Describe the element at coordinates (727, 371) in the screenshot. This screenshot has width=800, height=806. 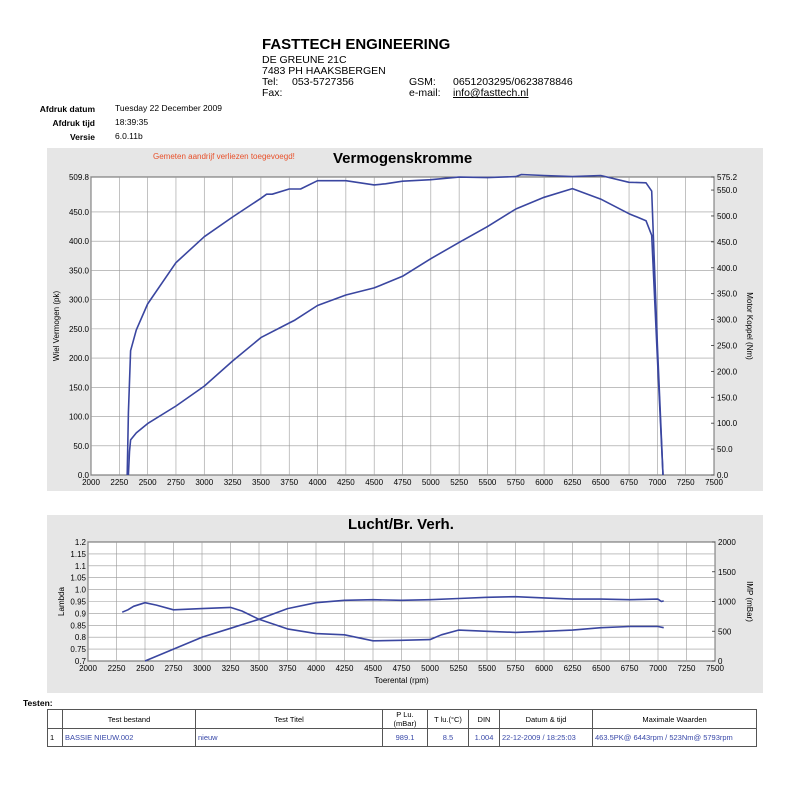
I see `y2-tick-label: 200.0` at that location.